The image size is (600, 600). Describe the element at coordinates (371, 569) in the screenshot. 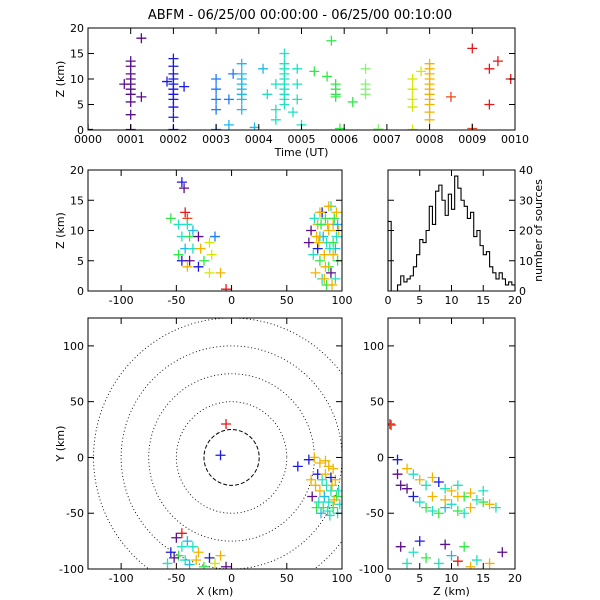

I see `y-tick-label: -100` at that location.